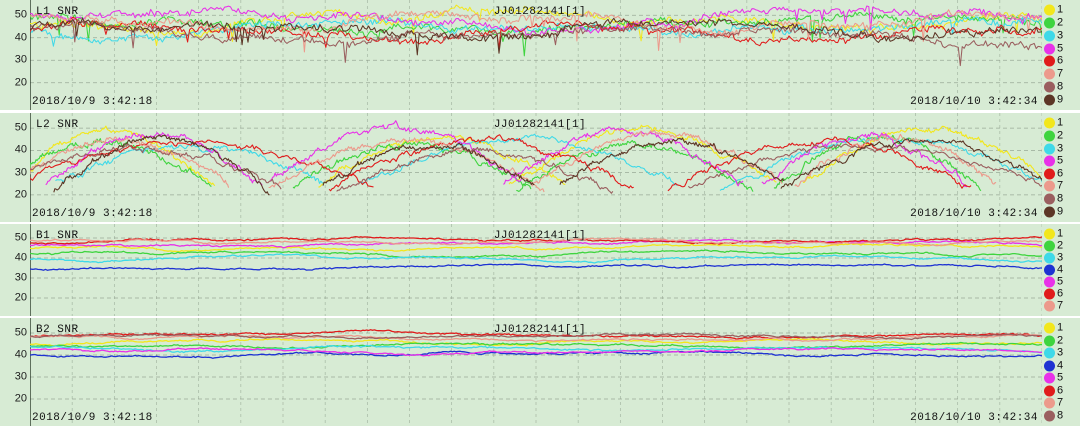  What do you see at coordinates (1060, 269) in the screenshot?
I see `legend-label: 4` at bounding box center [1060, 269].